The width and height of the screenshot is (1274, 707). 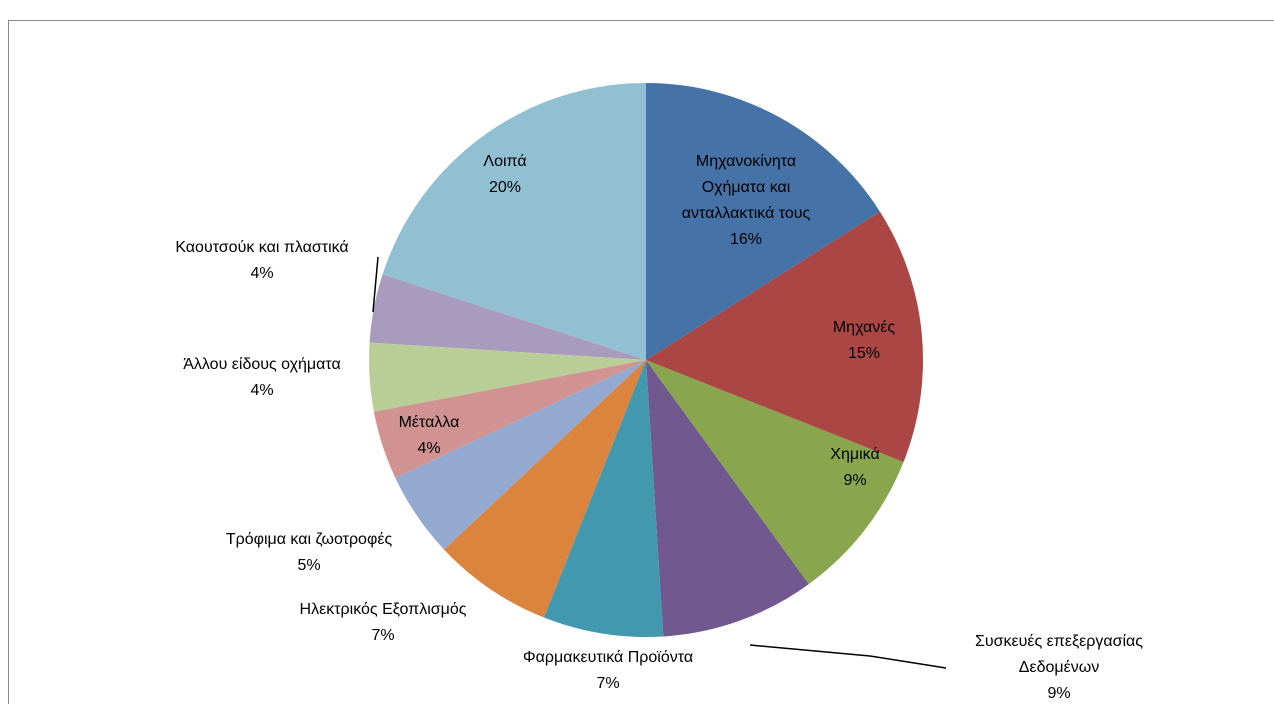 What do you see at coordinates (262, 248) in the screenshot?
I see `category-name: Καουτσούκ και πλαστικά` at bounding box center [262, 248].